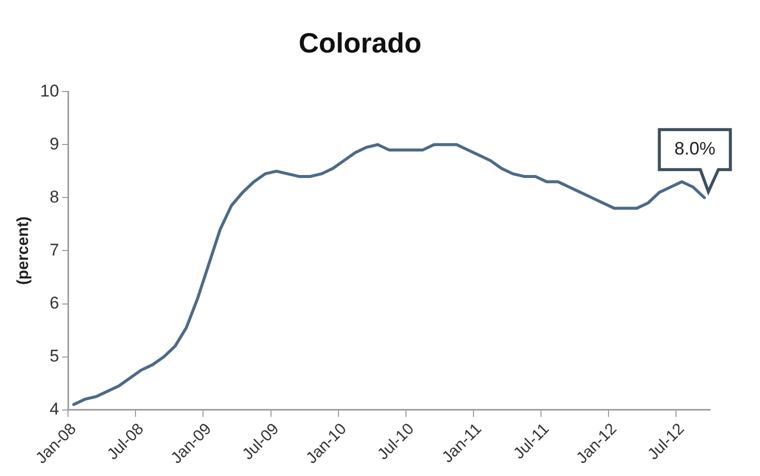  What do you see at coordinates (23, 250) in the screenshot?
I see `y-axis-title: (percent)` at bounding box center [23, 250].